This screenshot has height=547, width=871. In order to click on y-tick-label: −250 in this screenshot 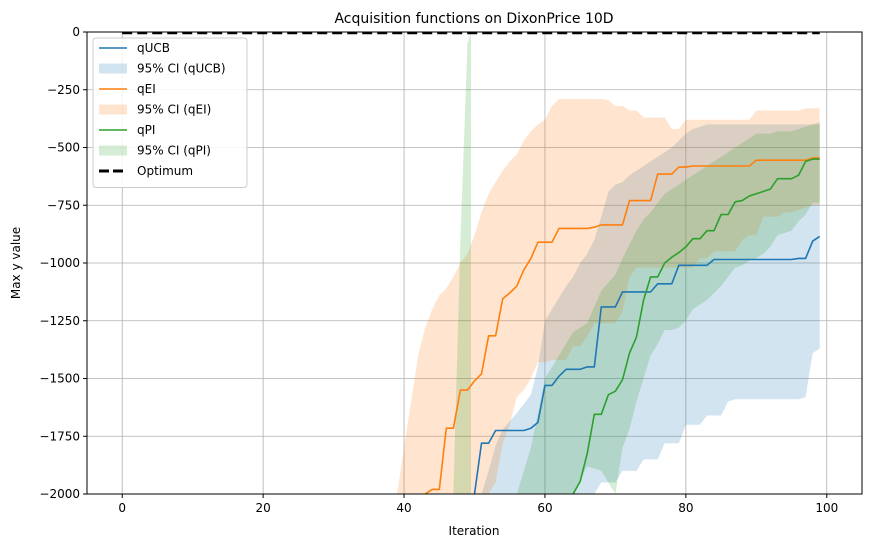, I will do `click(63, 90)`.